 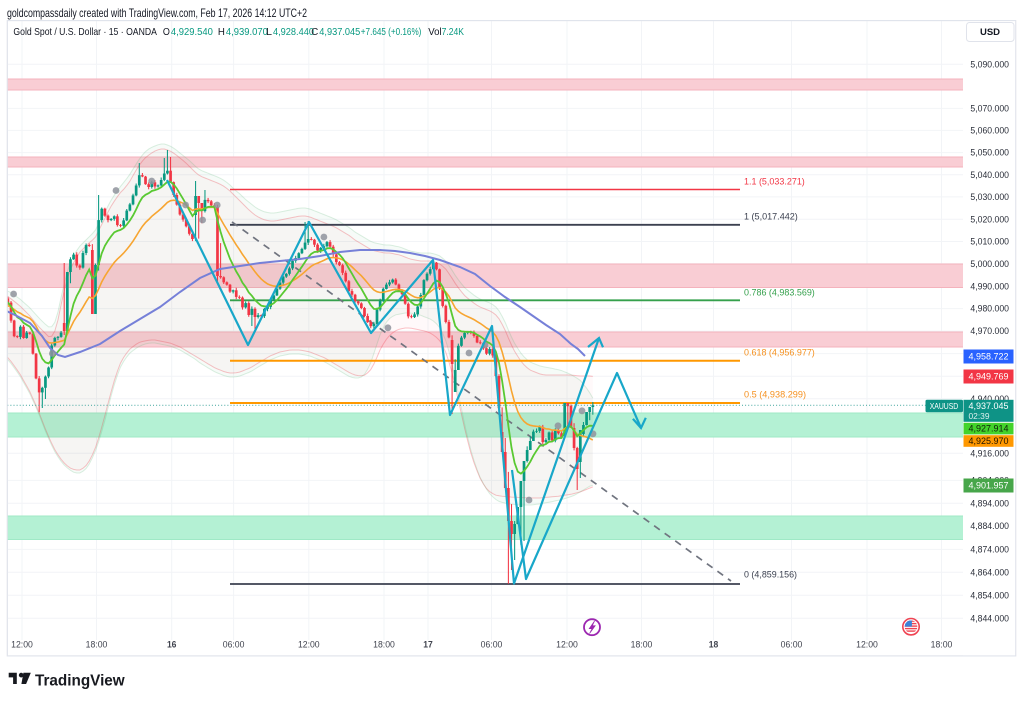 I want to click on svg-text: 4,884.000, so click(x=989, y=526).